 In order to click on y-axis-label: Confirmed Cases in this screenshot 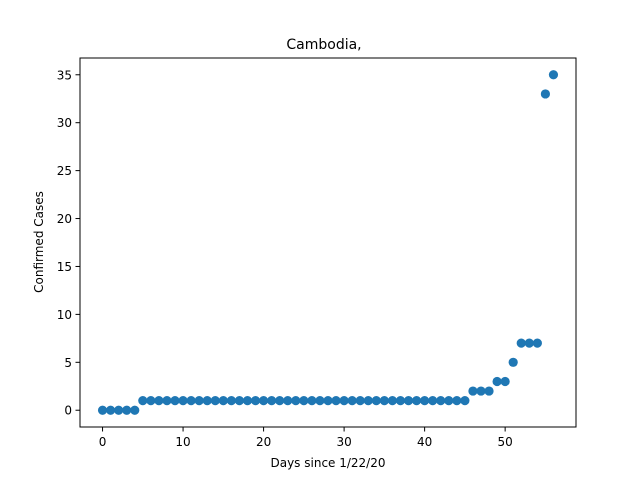, I will do `click(39, 242)`.